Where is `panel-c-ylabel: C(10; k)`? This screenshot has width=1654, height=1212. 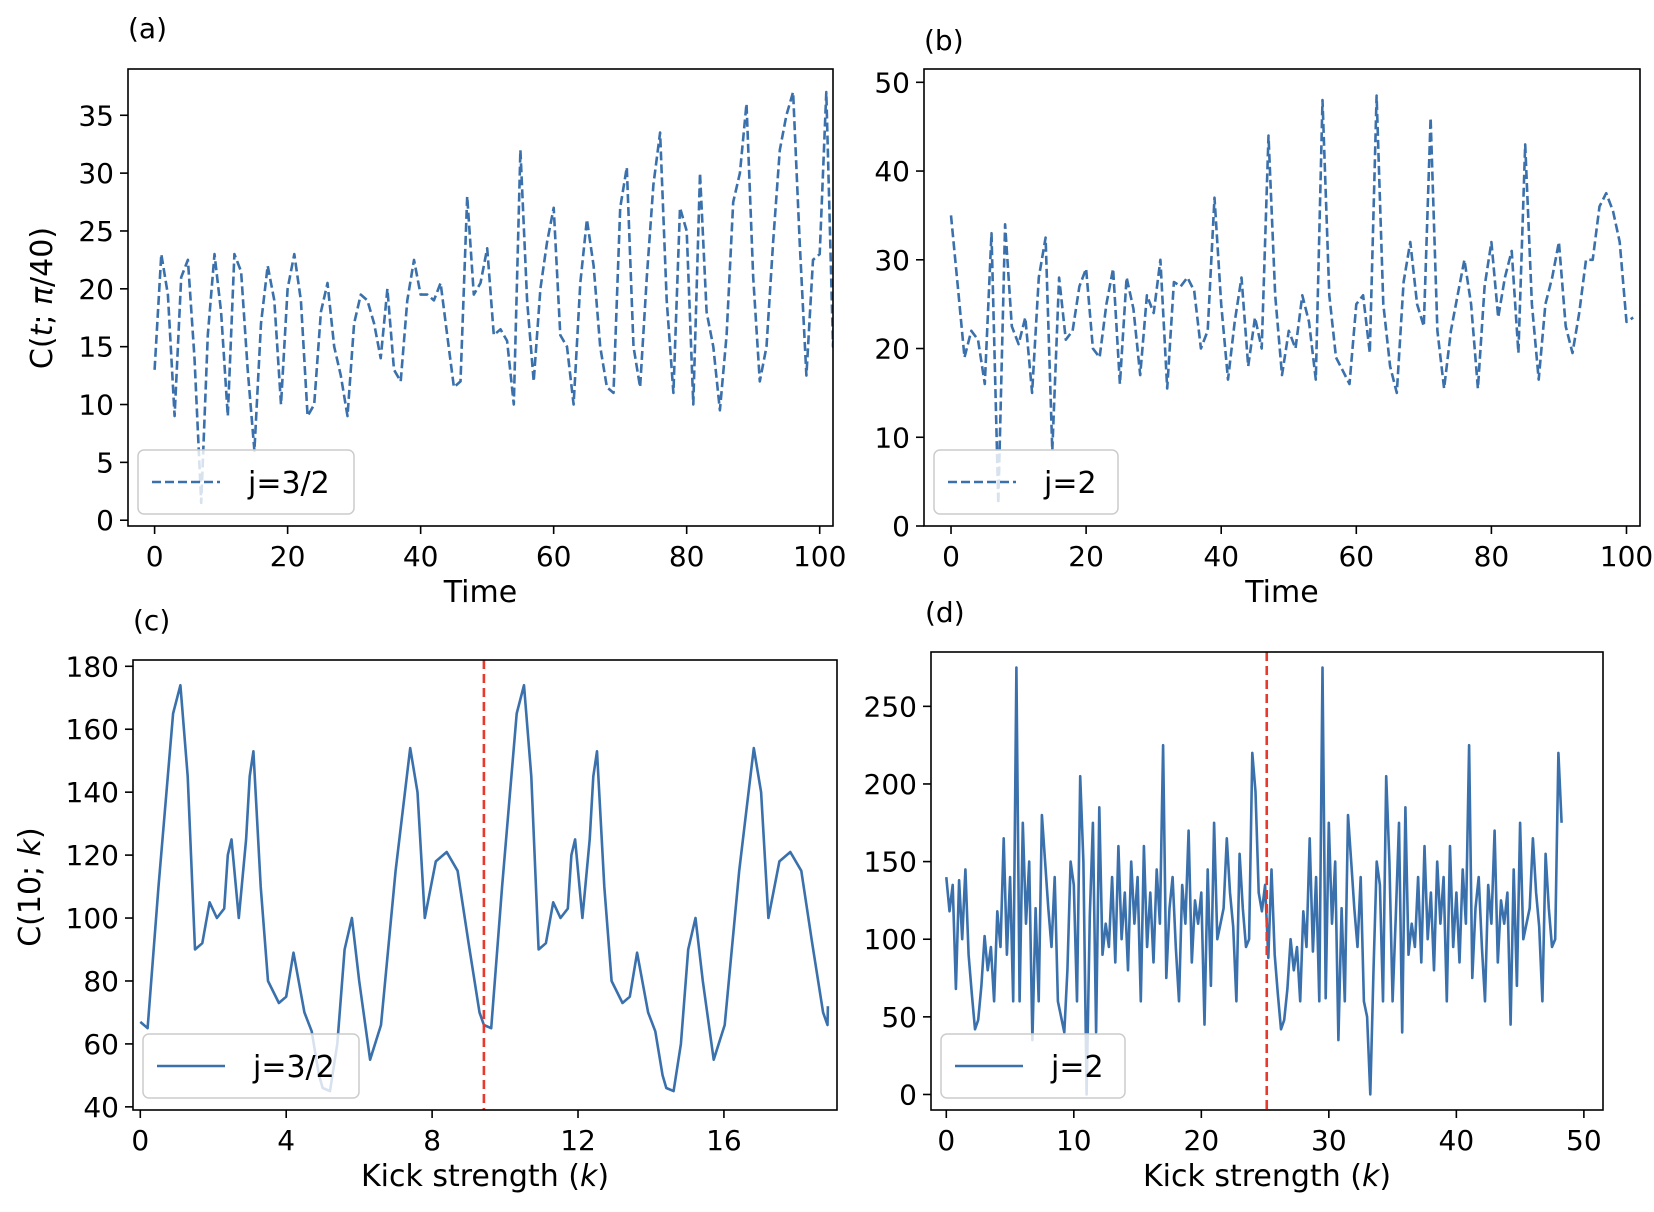 panel-c-ylabel: C(10; k) is located at coordinates (30, 887).